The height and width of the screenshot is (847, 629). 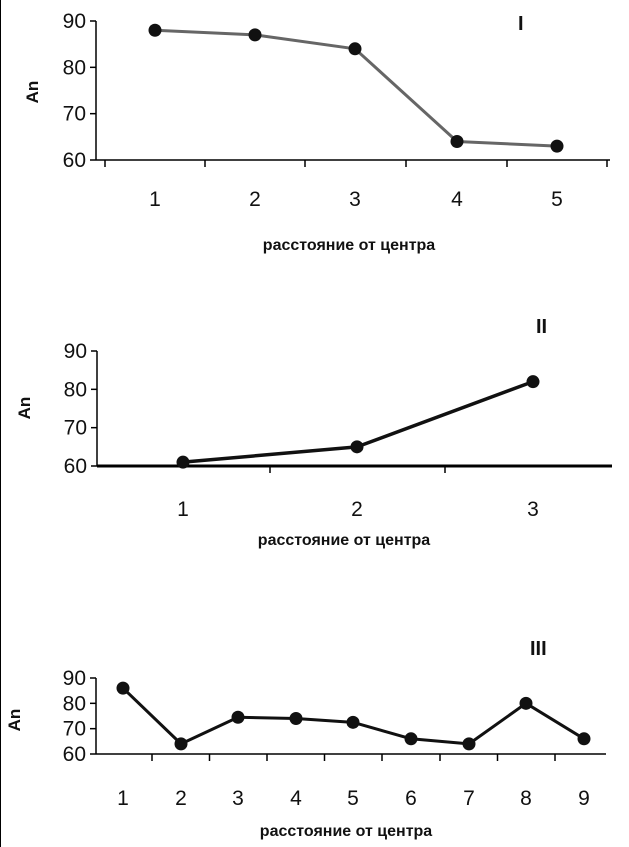 I want to click on panel-label: III, so click(x=538, y=649).